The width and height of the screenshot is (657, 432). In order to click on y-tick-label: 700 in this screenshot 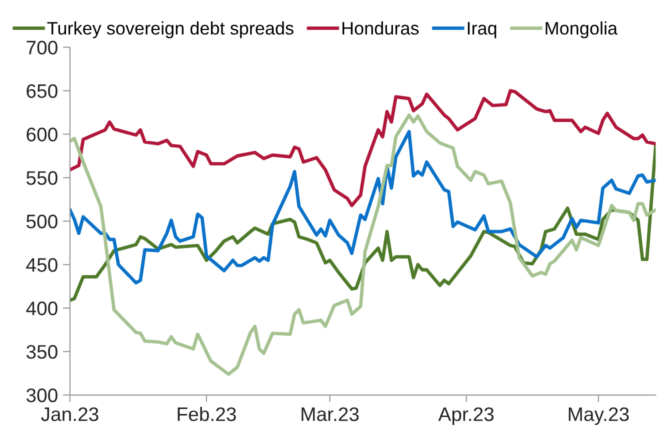, I will do `click(42, 47)`.